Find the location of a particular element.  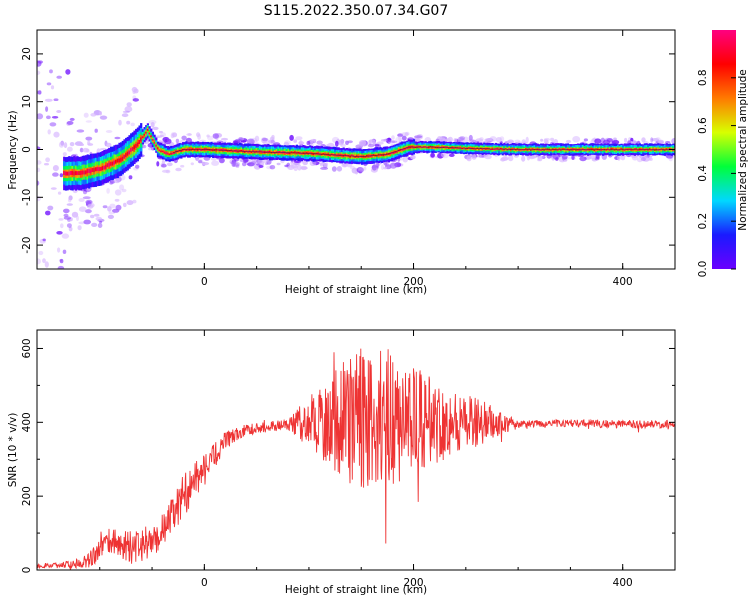

colorbar-tick-label: 0.8 is located at coordinates (703, 77).